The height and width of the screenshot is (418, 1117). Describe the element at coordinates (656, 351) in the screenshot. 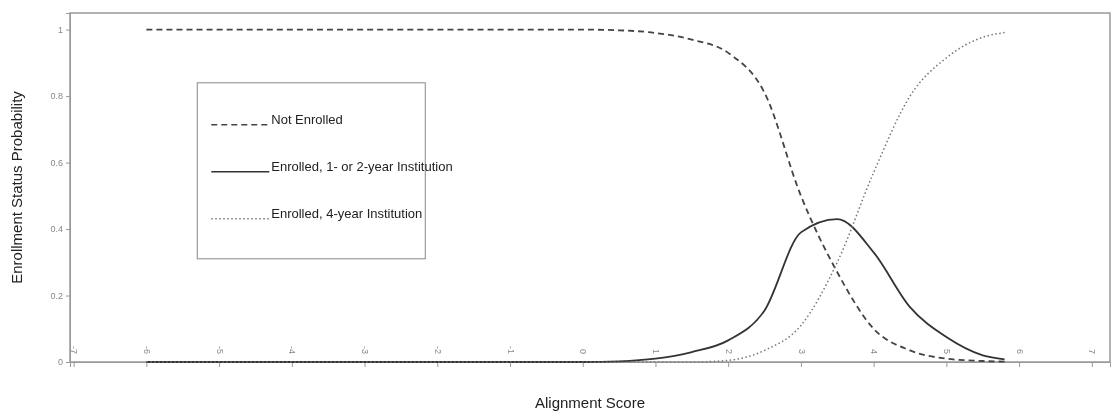

I see `x-tick-label: 1` at that location.